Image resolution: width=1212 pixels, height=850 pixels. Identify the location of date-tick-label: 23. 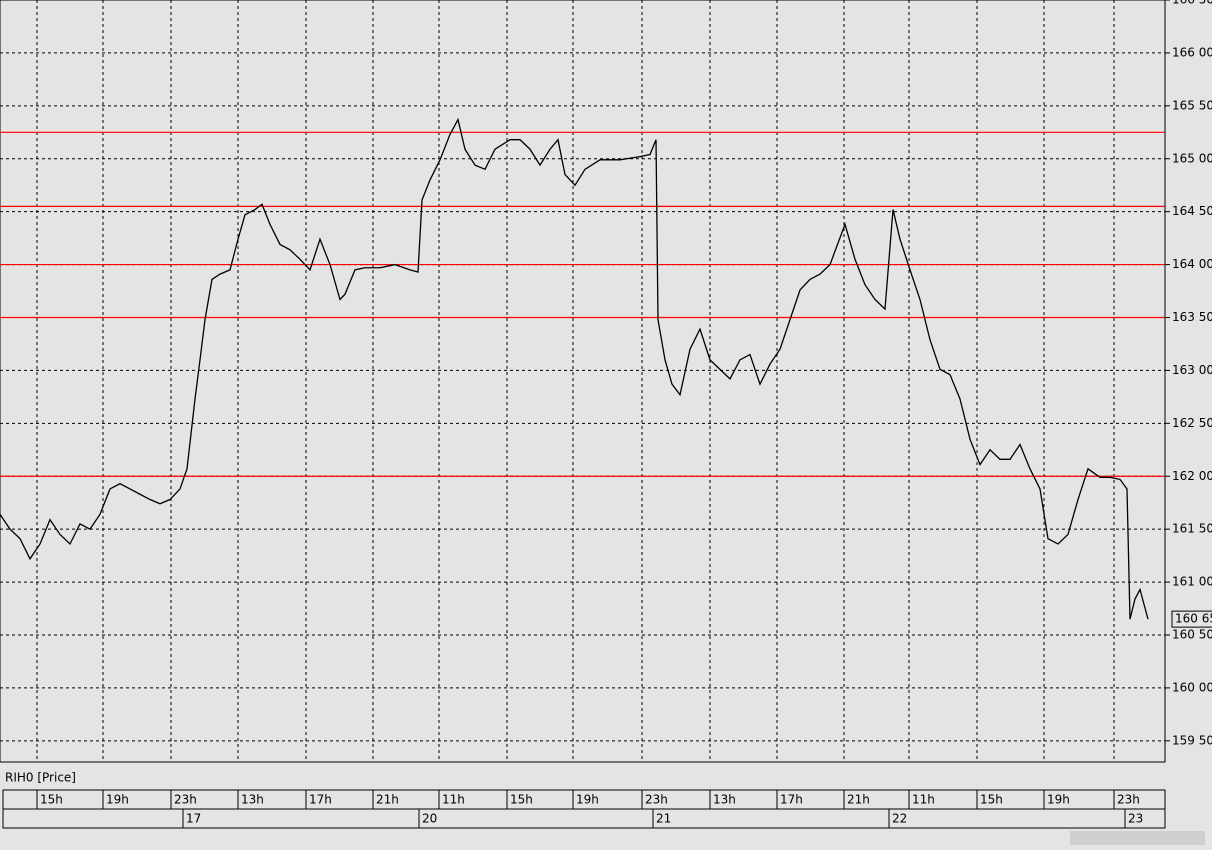
(1135, 819).